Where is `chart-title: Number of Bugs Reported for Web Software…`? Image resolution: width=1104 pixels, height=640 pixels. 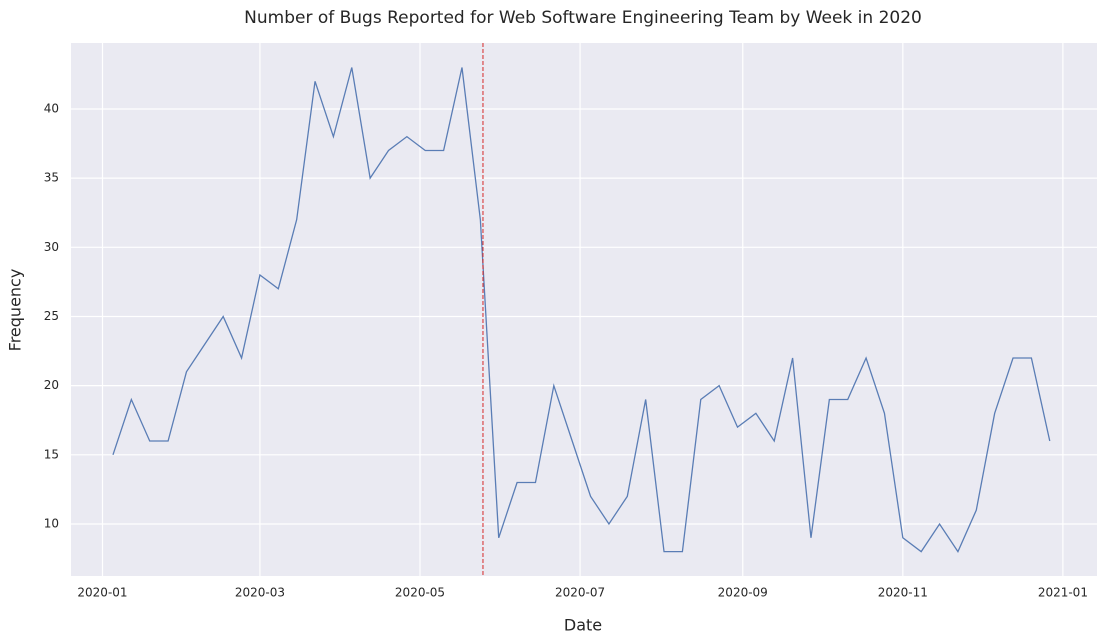
chart-title: Number of Bugs Reported for Web Software… is located at coordinates (583, 18).